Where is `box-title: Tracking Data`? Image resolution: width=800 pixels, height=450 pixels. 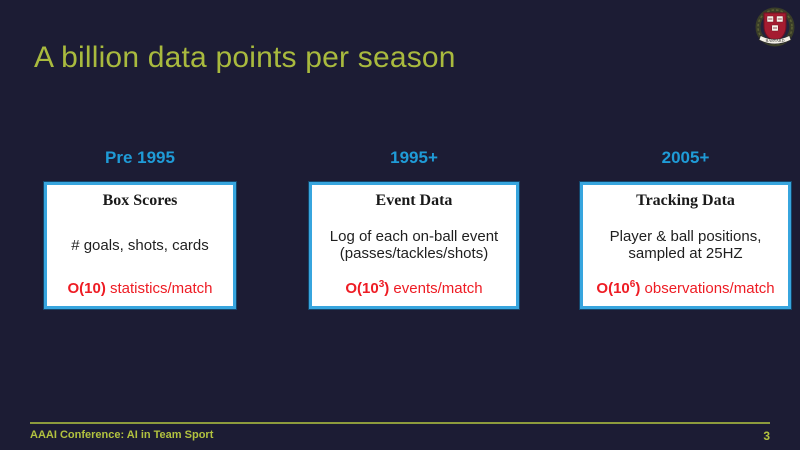 box-title: Tracking Data is located at coordinates (685, 200).